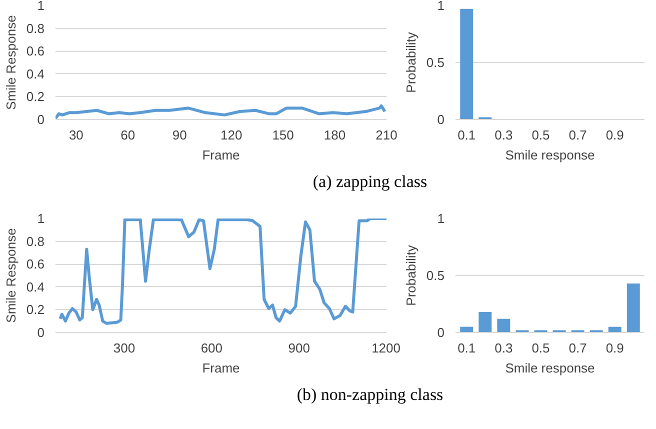  I want to click on x-tick-label: 900, so click(299, 348).